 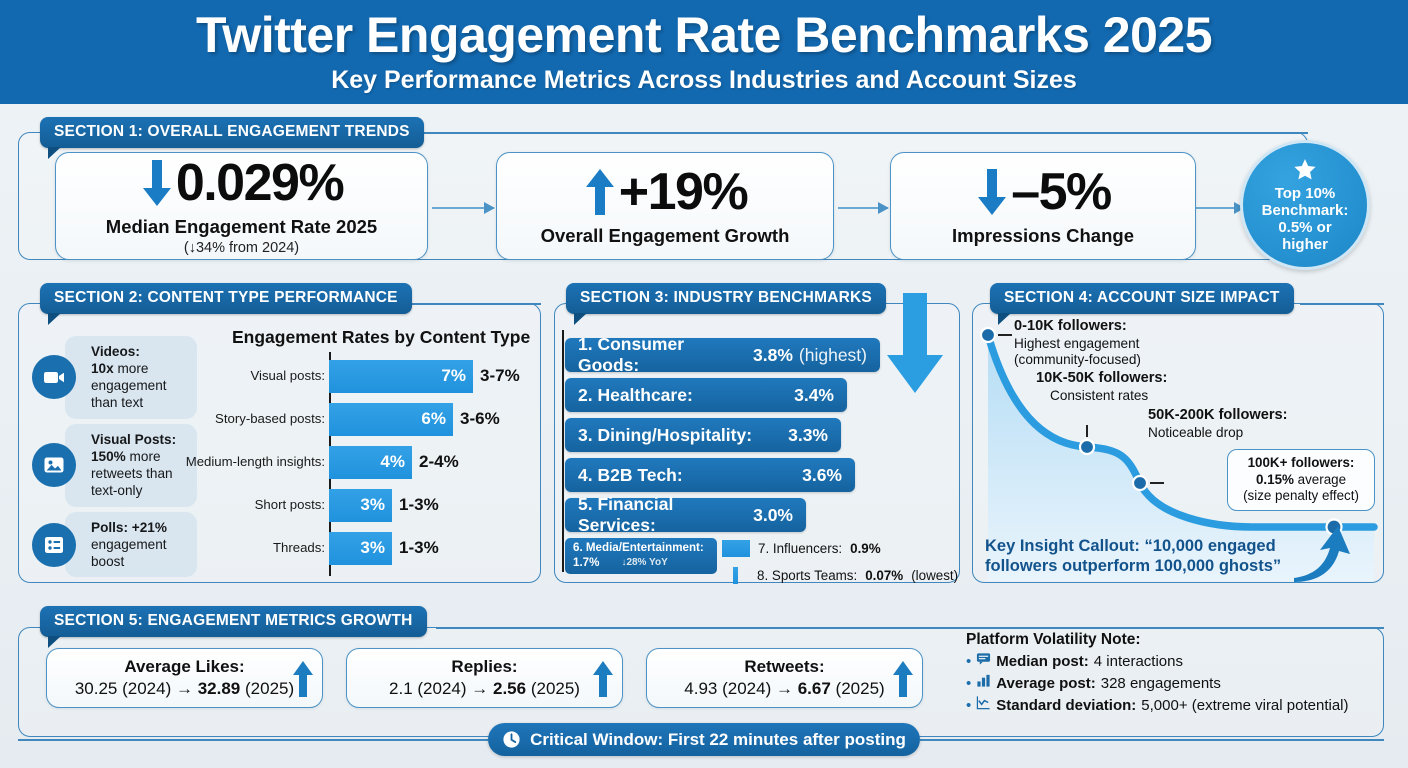 What do you see at coordinates (1077, 351) in the screenshot?
I see `note-body: Highest engagement (community-focused)` at bounding box center [1077, 351].